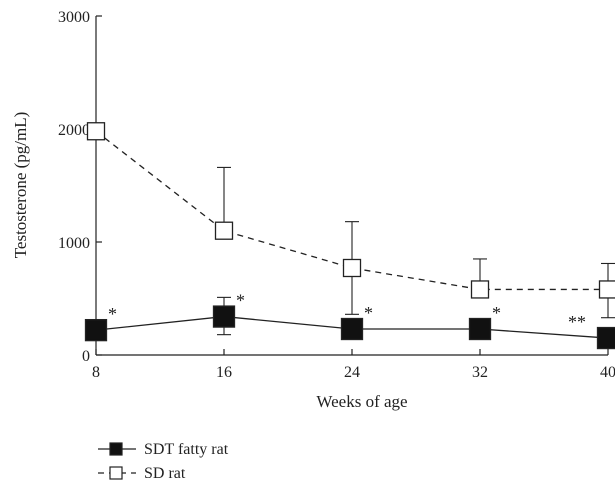  Describe the element at coordinates (224, 372) in the screenshot. I see `x-tick-label: 16` at that location.